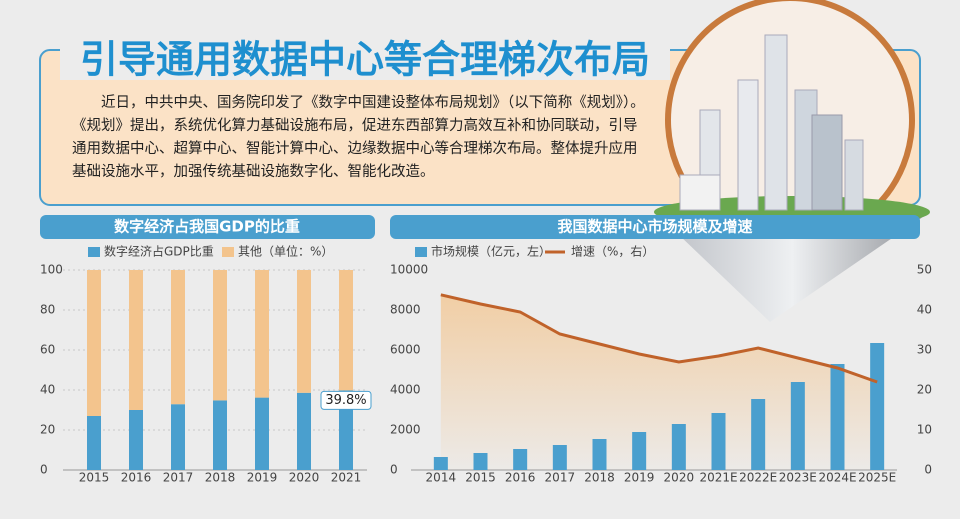 The width and height of the screenshot is (960, 519). I want to click on y2-tick-label: 50, so click(924, 270).